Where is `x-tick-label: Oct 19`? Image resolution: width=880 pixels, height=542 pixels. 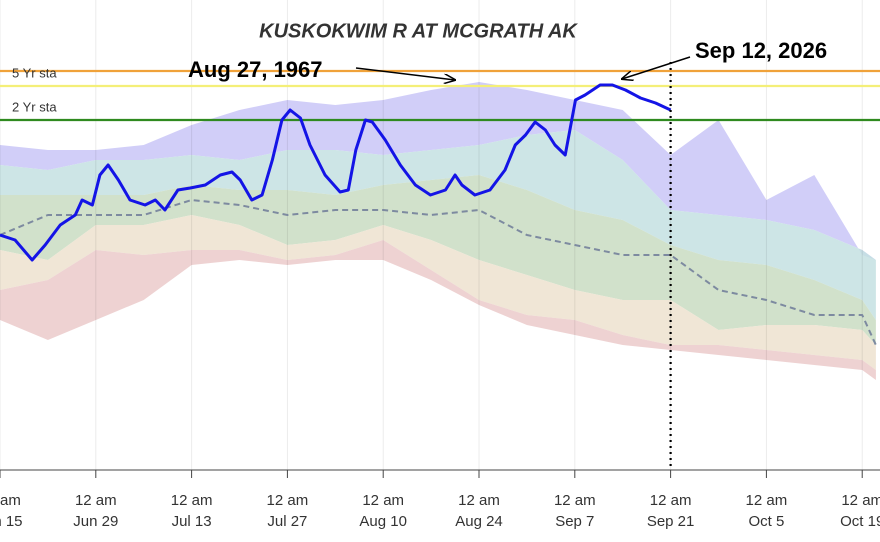 x-tick-label: Oct 19 is located at coordinates (860, 521).